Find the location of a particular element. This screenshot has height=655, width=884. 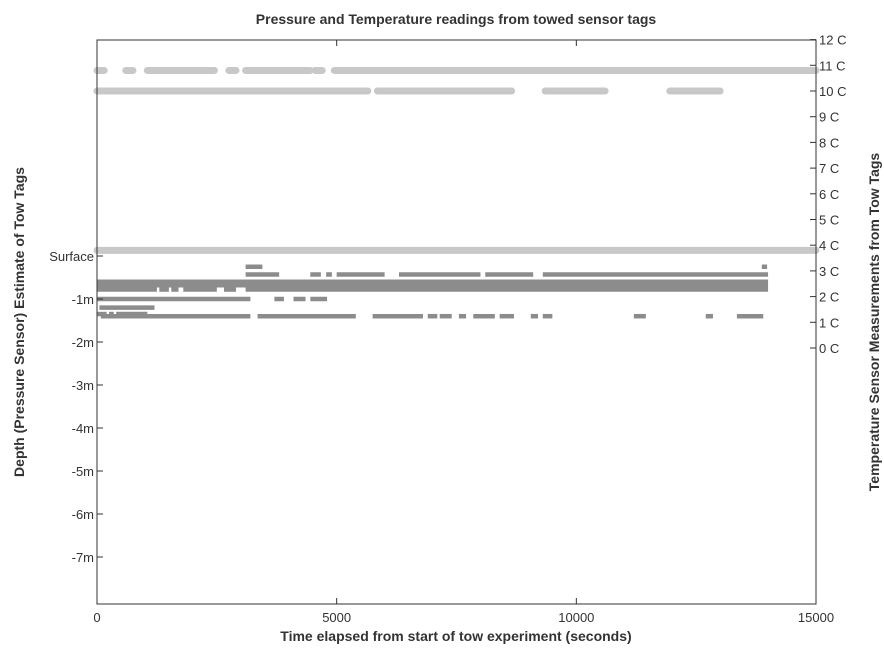

depth-tick-label-2: -2m is located at coordinates (83, 342).